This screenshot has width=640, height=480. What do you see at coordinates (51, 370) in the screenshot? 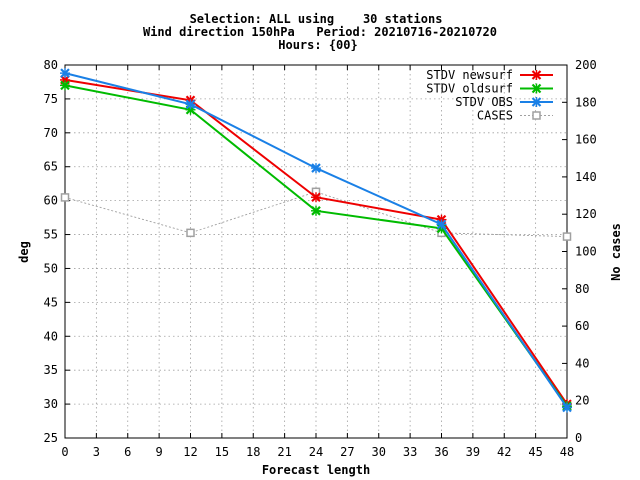
I see `y-tick-label: 35` at bounding box center [51, 370].